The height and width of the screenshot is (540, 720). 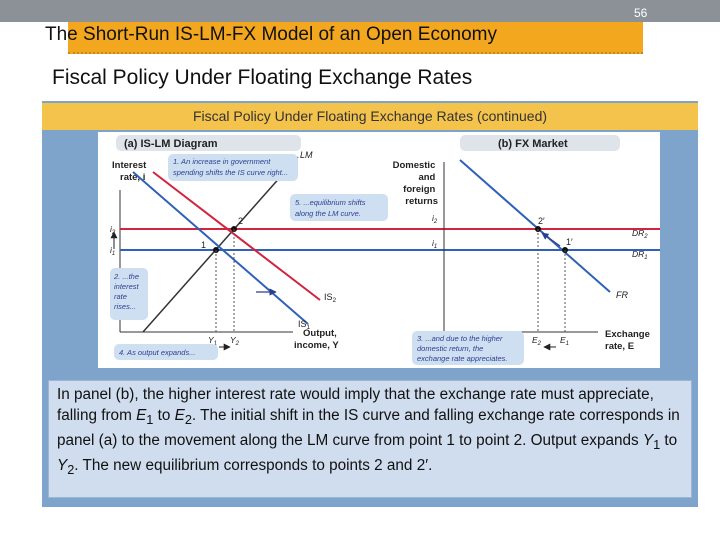 What do you see at coordinates (541, 221) in the screenshot?
I see `point-2-prime-label: 2′` at bounding box center [541, 221].